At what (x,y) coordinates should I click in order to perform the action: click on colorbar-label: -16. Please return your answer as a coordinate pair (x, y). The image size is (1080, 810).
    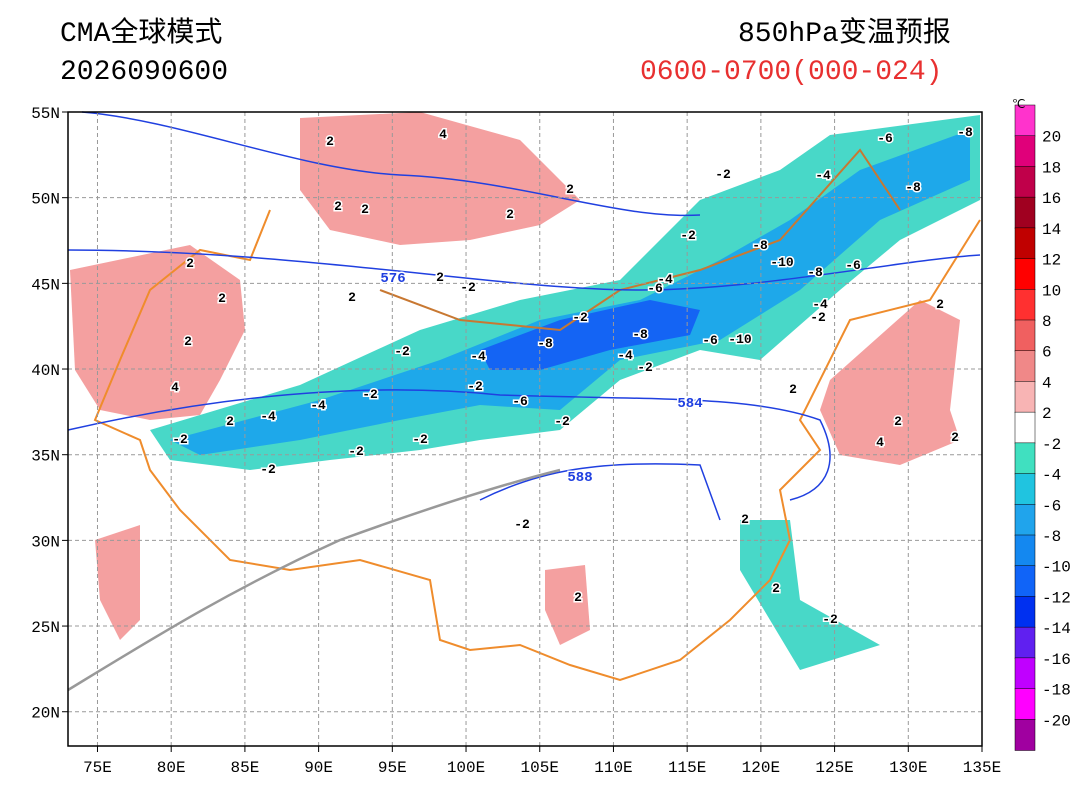
    Looking at the image, I should click on (1056, 660).